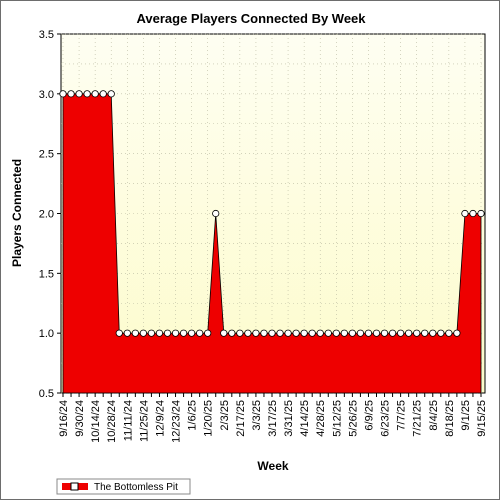 The height and width of the screenshot is (501, 500). What do you see at coordinates (450, 418) in the screenshot?
I see `x-tick-label: 8/18/25` at bounding box center [450, 418].